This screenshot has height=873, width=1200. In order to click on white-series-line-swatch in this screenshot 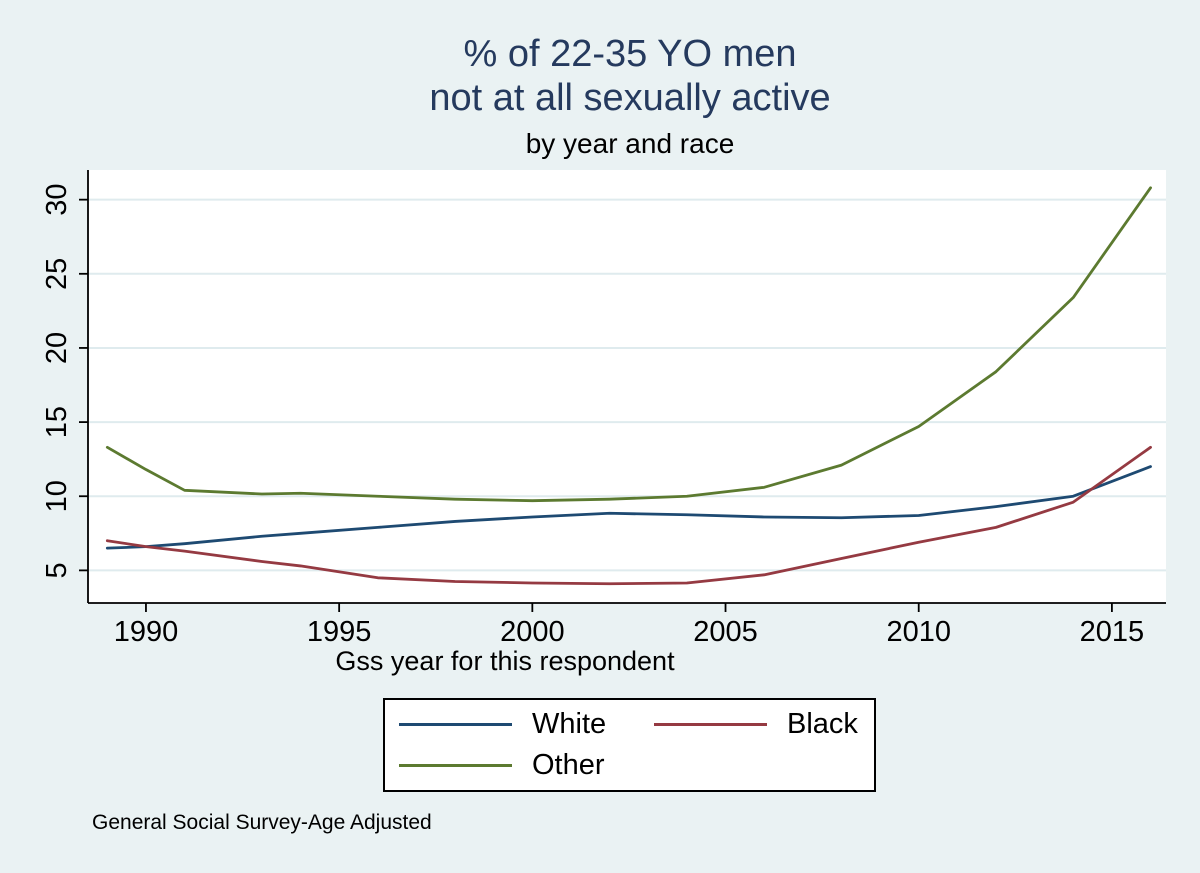, I will do `click(455, 724)`.